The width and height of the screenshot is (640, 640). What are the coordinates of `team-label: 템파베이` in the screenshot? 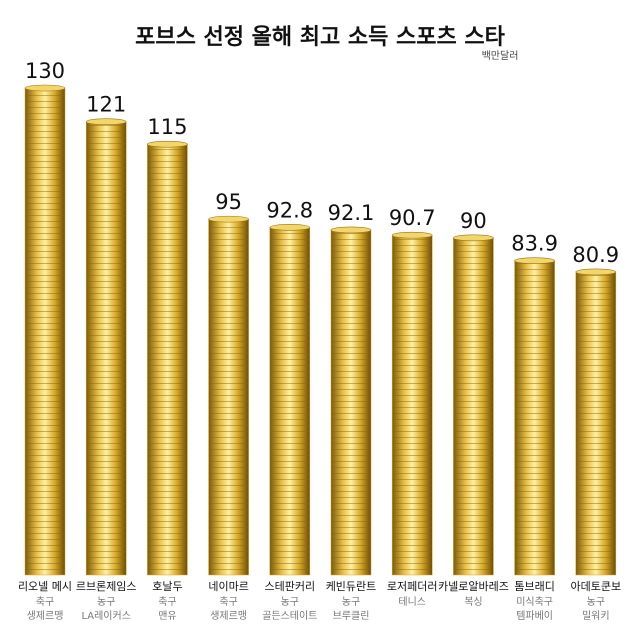 It's located at (534, 616).